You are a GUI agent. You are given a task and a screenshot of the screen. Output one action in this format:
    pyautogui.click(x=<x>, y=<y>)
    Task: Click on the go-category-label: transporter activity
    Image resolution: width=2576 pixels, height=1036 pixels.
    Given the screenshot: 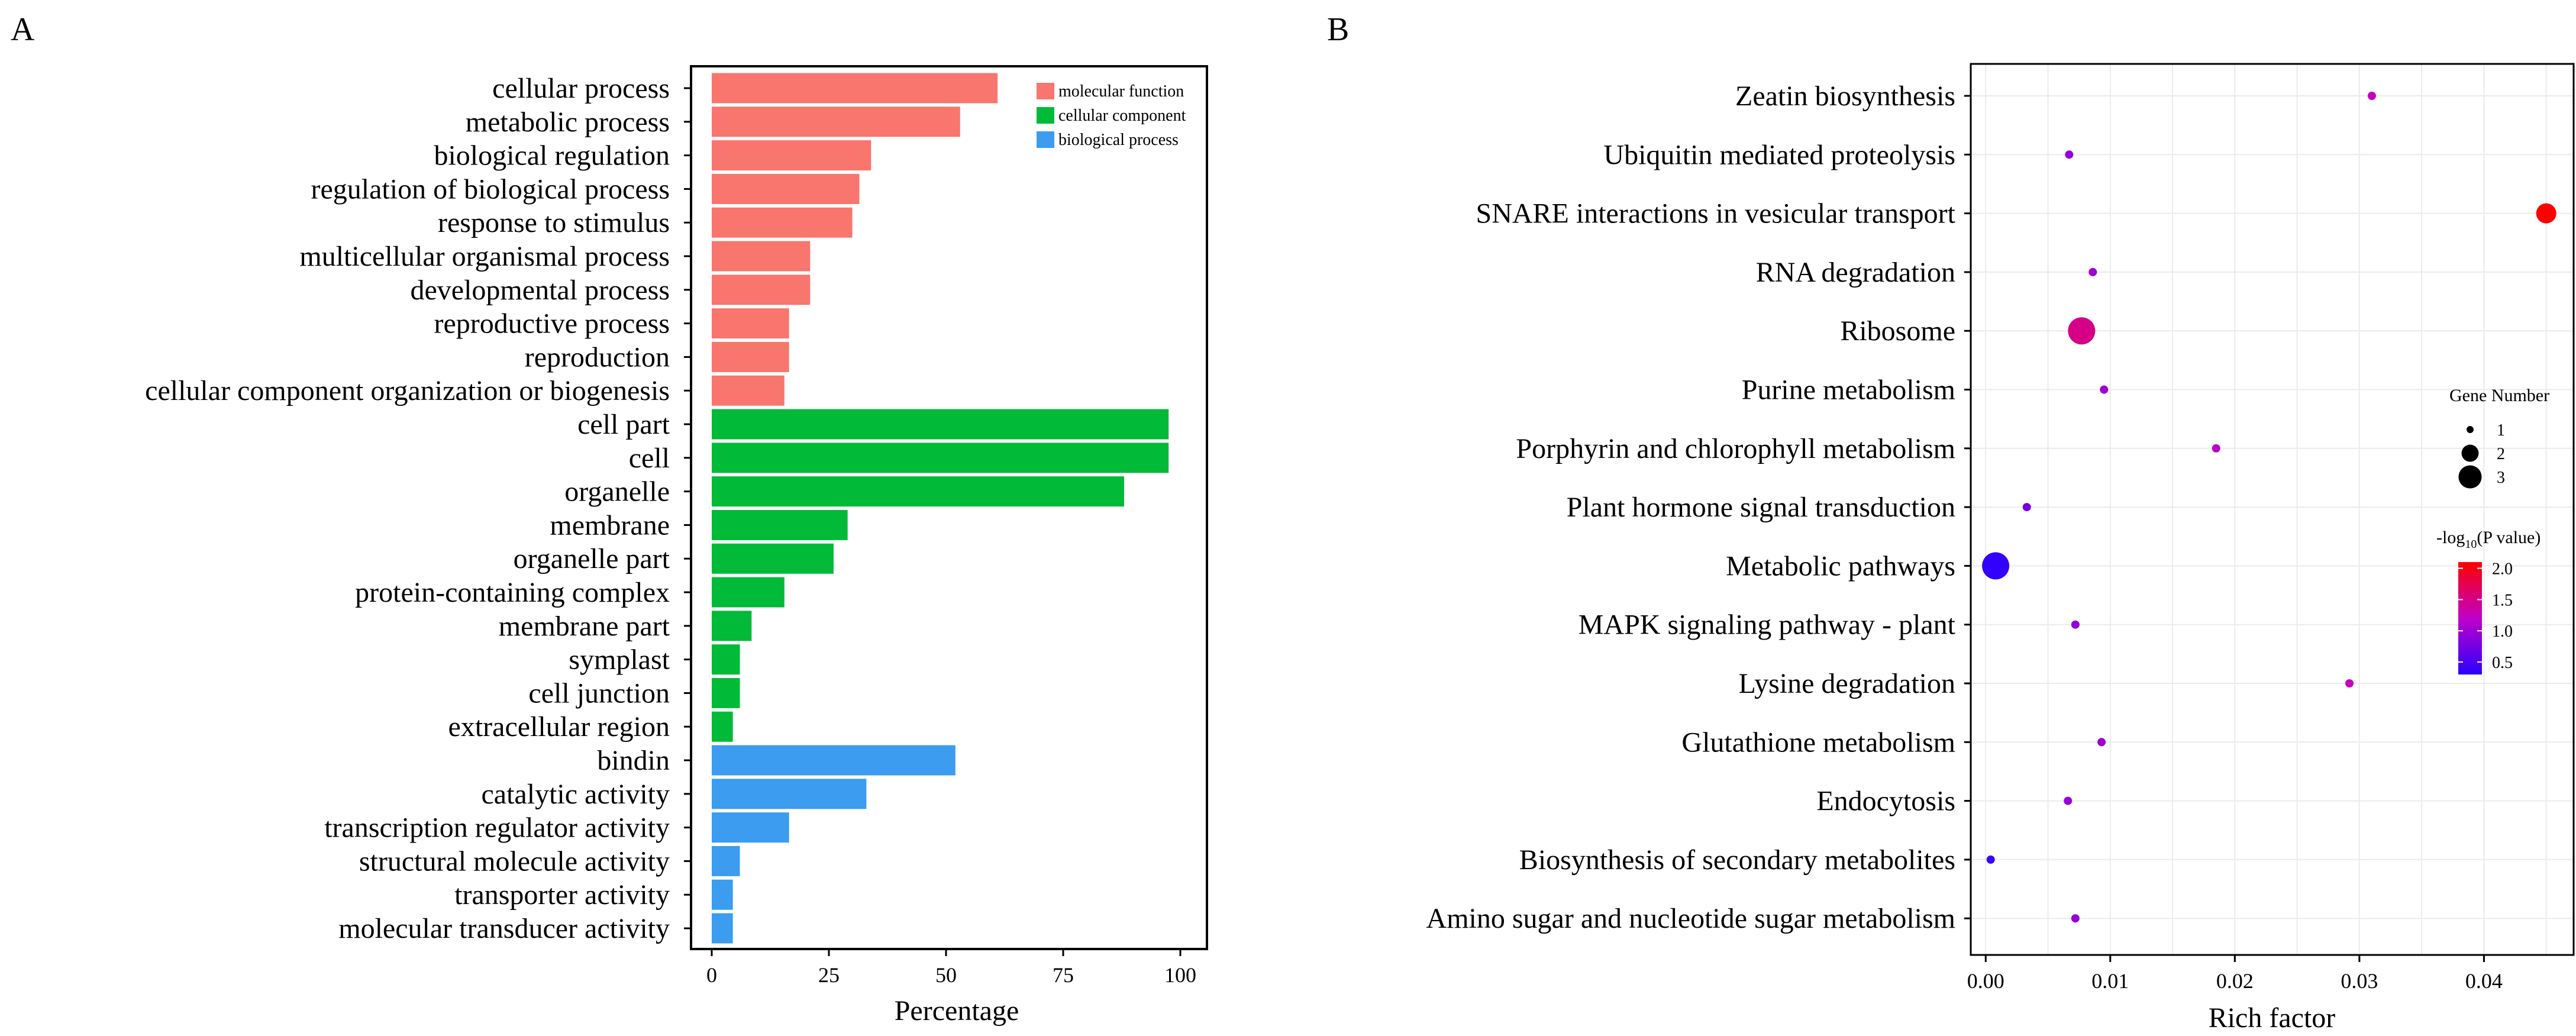 What is the action you would take?
    pyautogui.click(x=562, y=895)
    